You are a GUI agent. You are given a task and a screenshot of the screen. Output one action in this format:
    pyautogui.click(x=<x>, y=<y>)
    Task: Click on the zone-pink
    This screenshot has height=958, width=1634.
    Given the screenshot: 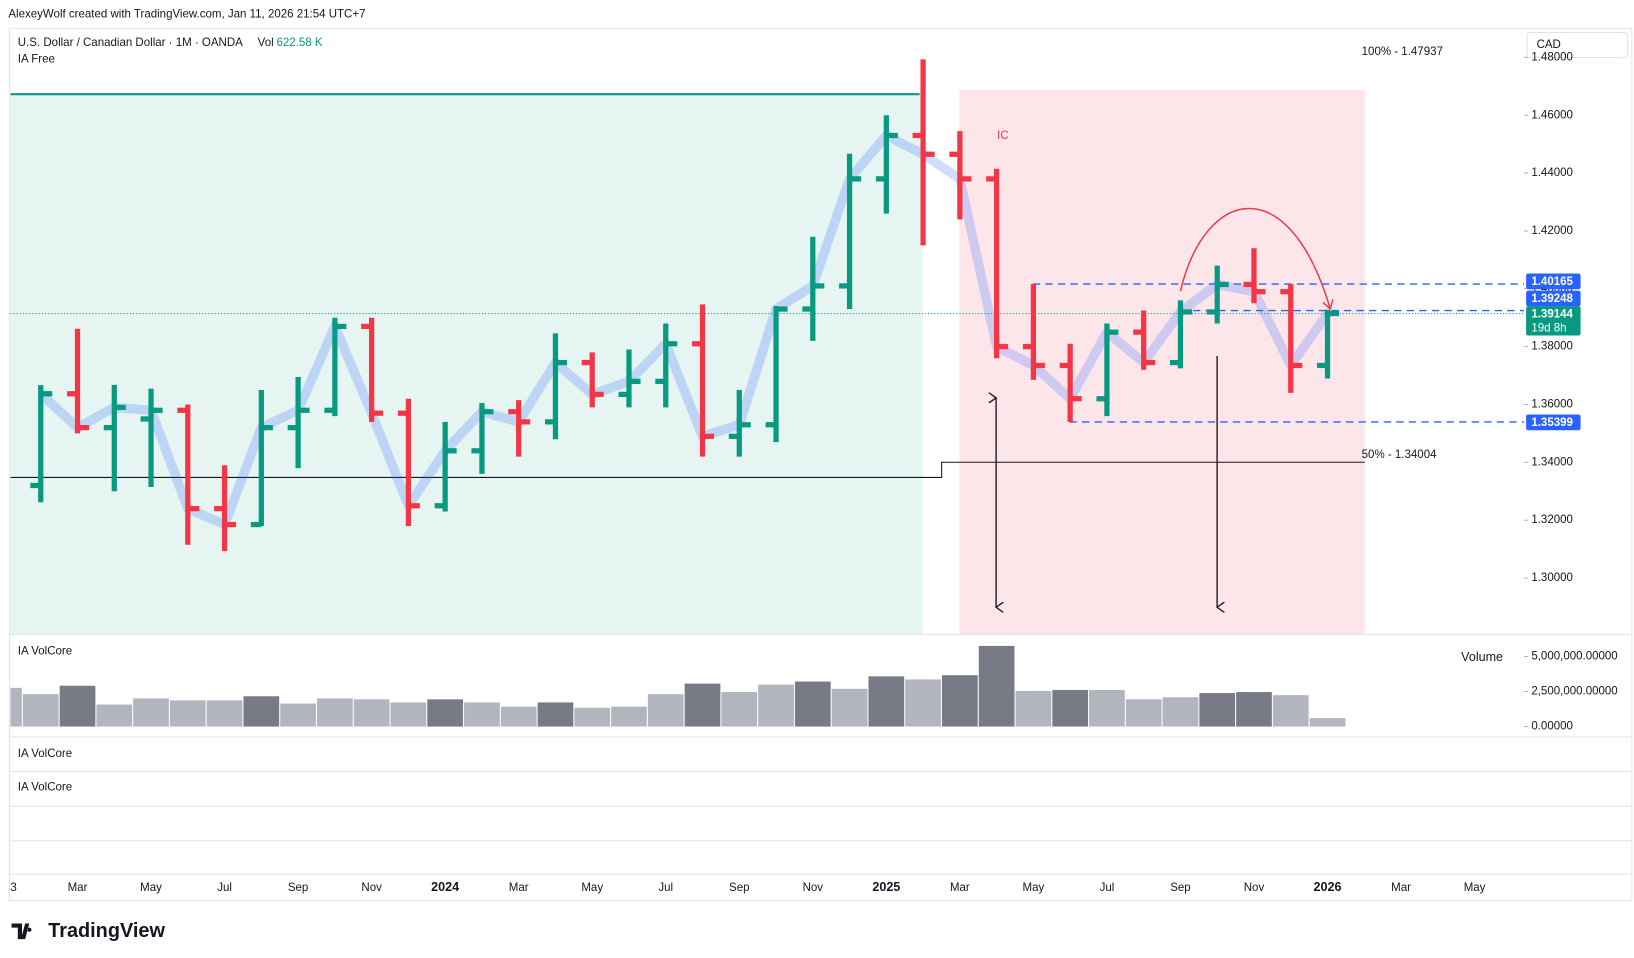 What is the action you would take?
    pyautogui.click(x=1162, y=362)
    